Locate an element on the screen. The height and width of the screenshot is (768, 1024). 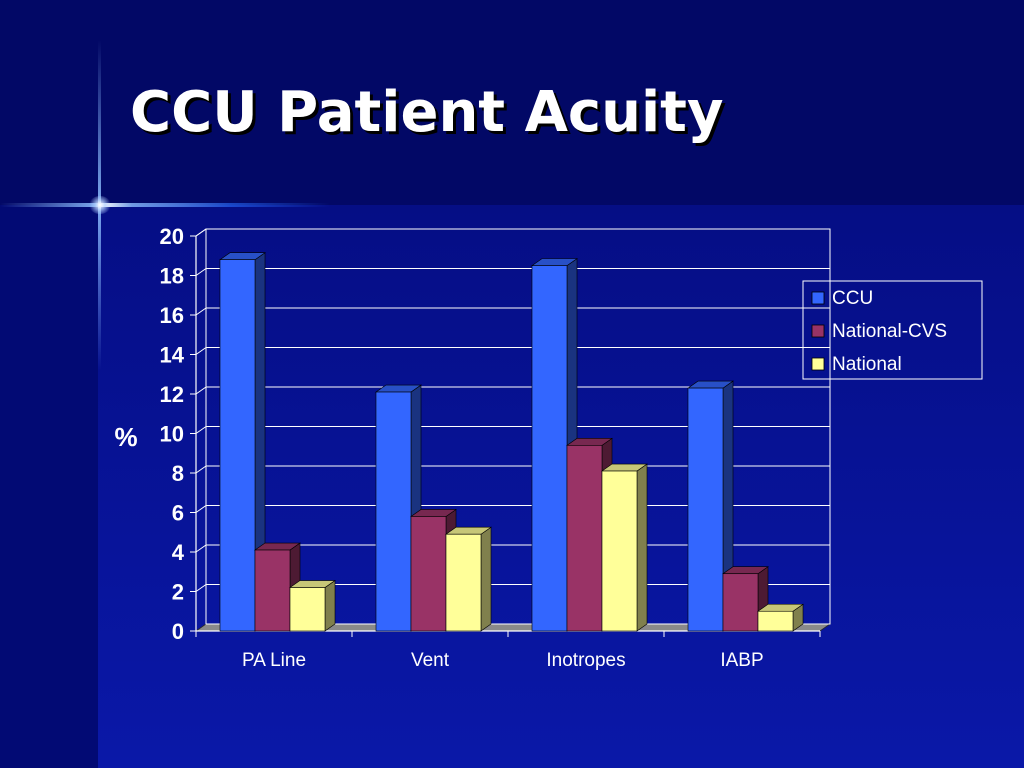
slide-title: CCU Patient Acuity is located at coordinates (427, 112).